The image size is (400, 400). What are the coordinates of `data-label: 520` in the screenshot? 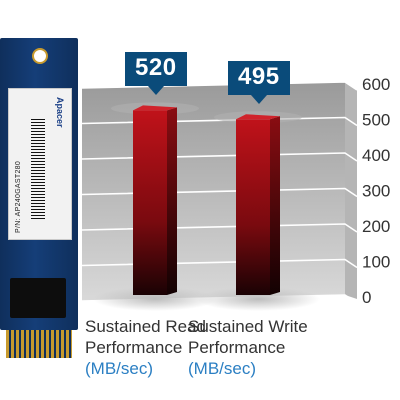 It's located at (156, 74).